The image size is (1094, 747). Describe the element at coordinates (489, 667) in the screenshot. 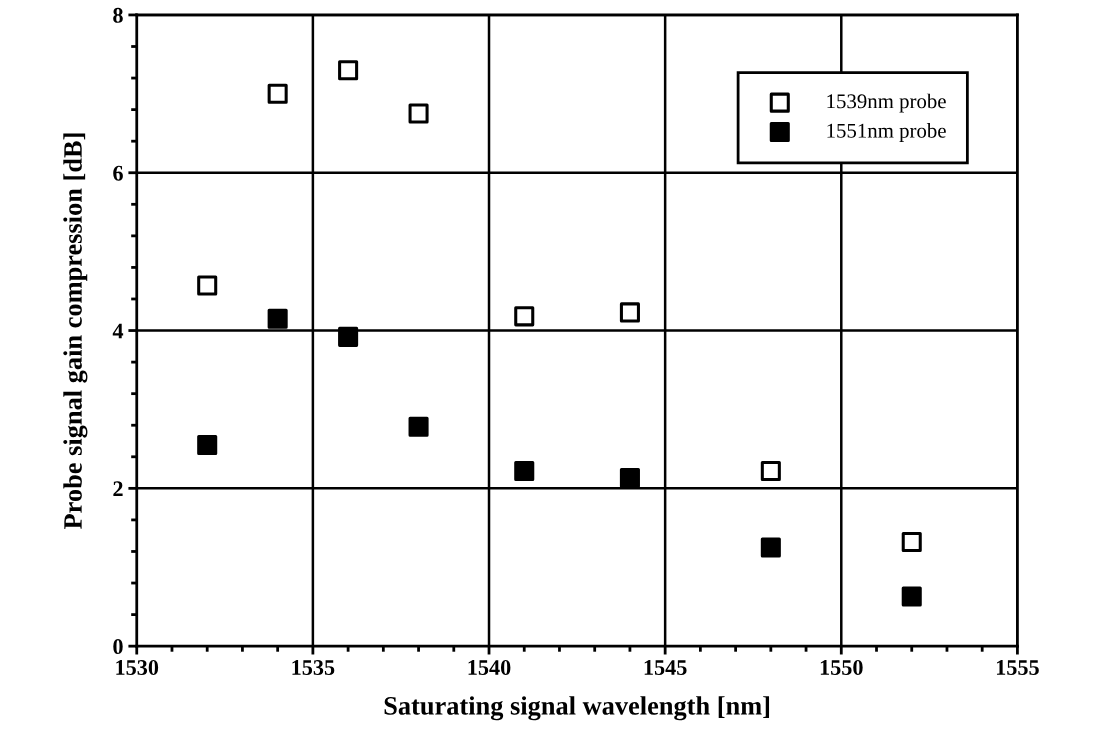

I see `x-tick-label: 1540` at that location.